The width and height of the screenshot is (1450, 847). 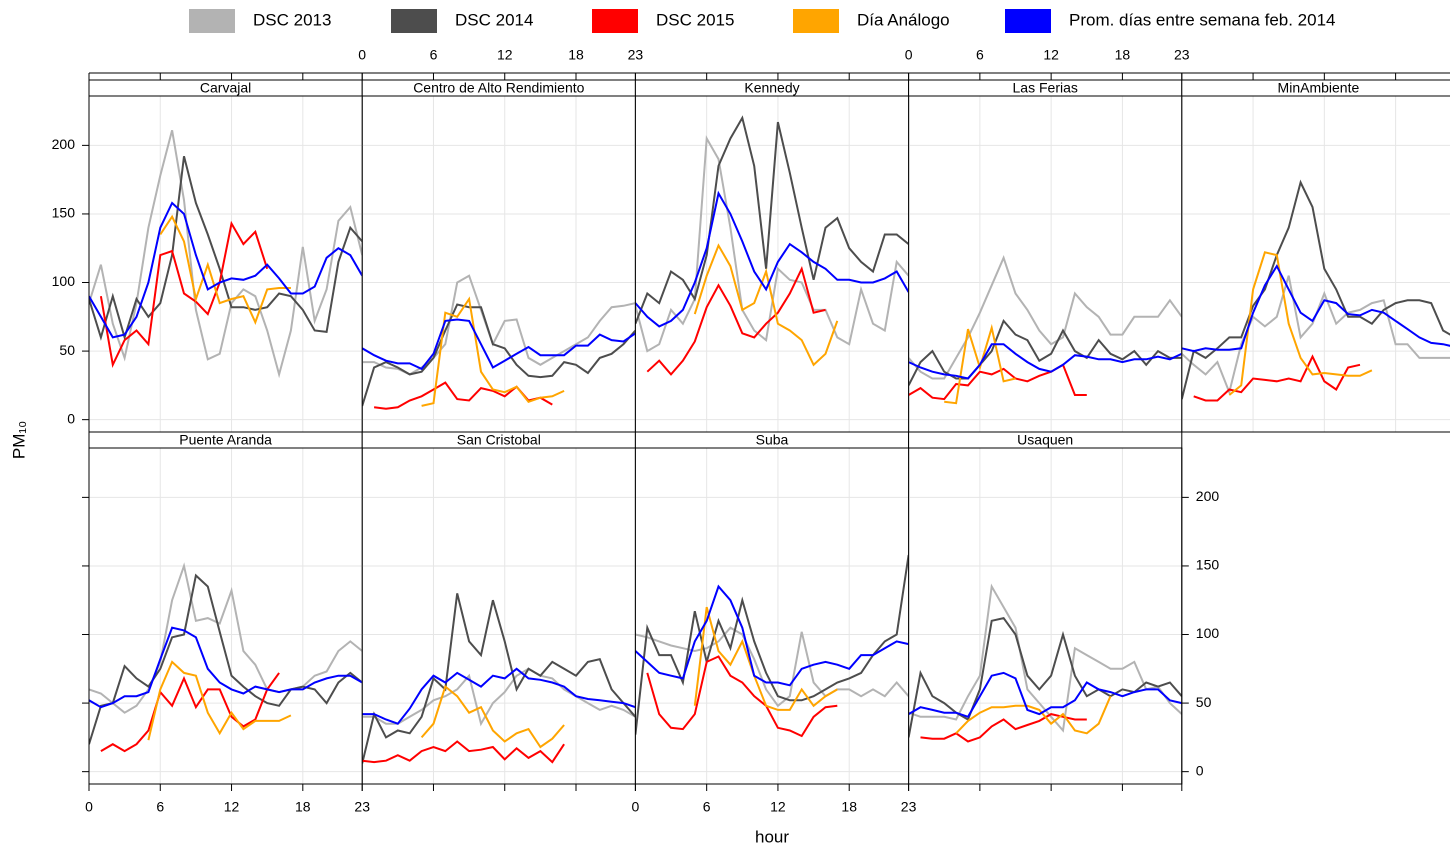 What do you see at coordinates (18, 440) in the screenshot?
I see `y-axis-label: PM₁₀` at bounding box center [18, 440].